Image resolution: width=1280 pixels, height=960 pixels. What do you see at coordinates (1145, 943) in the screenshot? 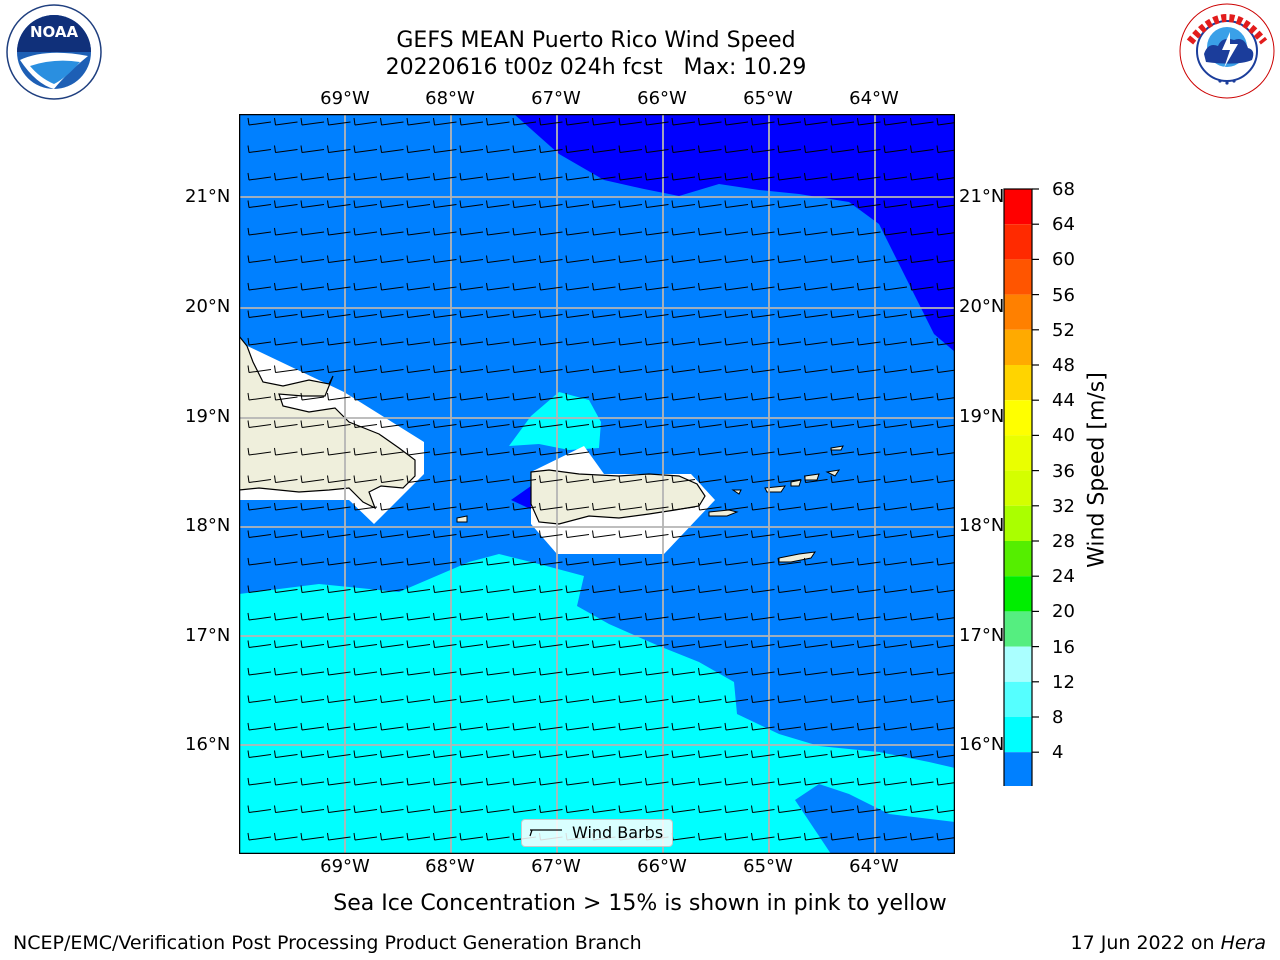
I see `footer-date-text: 17 Jun 2022 on` at bounding box center [1145, 943].